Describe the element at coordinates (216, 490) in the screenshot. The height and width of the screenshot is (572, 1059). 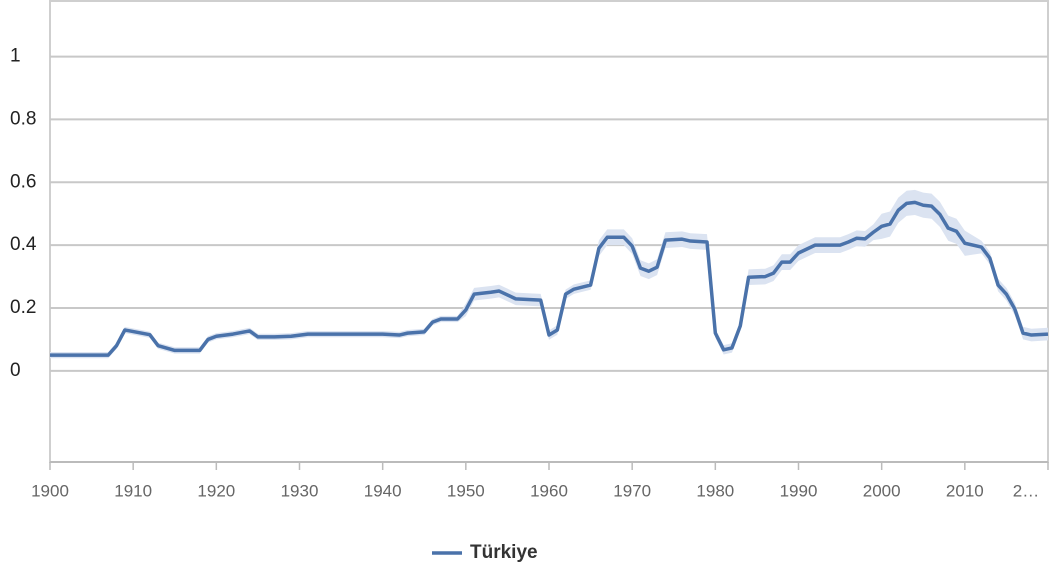
I see `x-tick-label: 1920` at that location.